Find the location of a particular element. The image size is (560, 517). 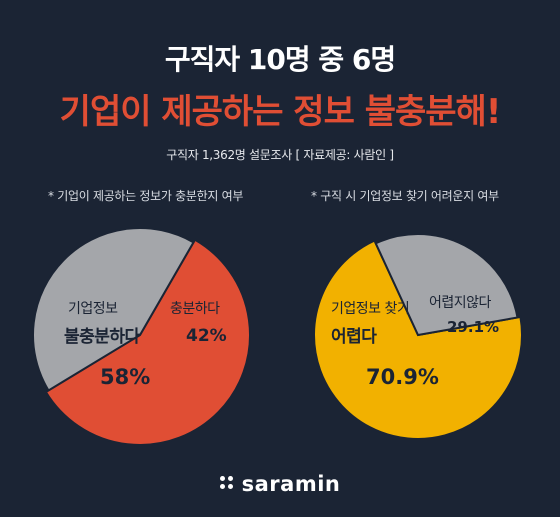

logo-dots-icon is located at coordinates (226, 483).